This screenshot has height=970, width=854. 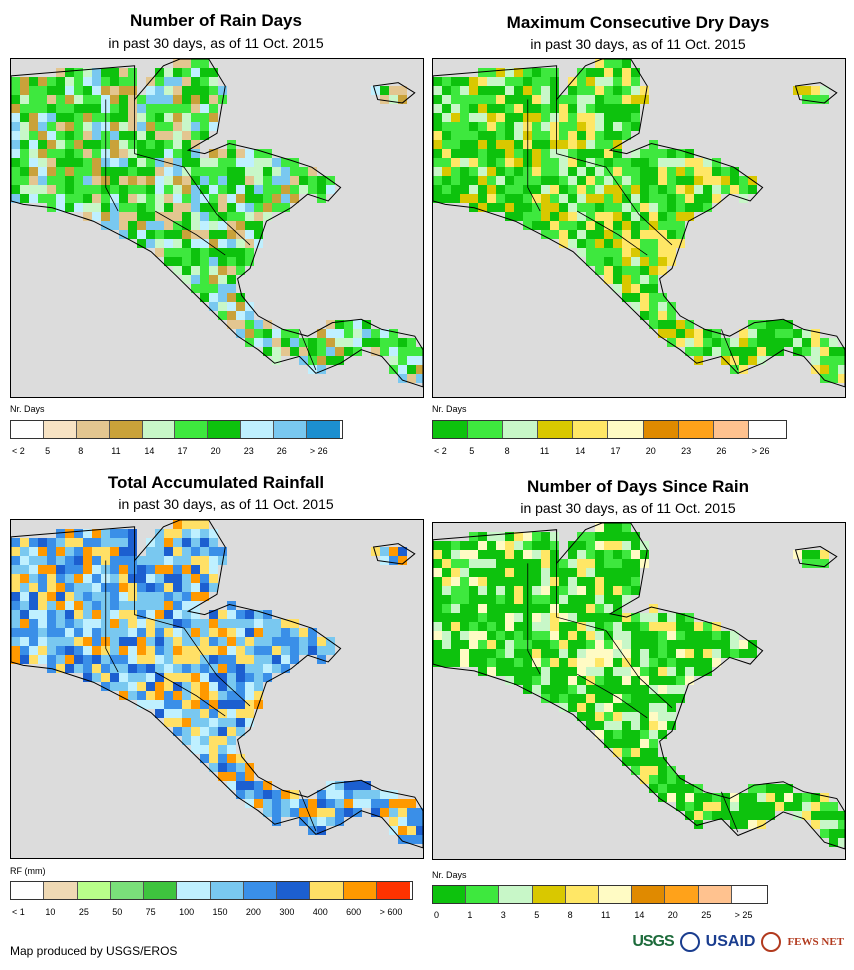 I want to click on country-border, so click(x=217, y=206).